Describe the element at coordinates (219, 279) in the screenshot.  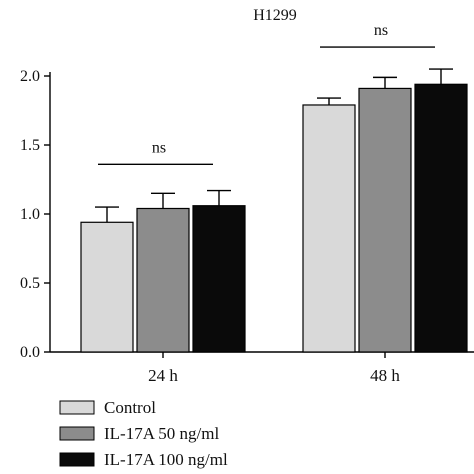
I see `bar-3-24h` at that location.